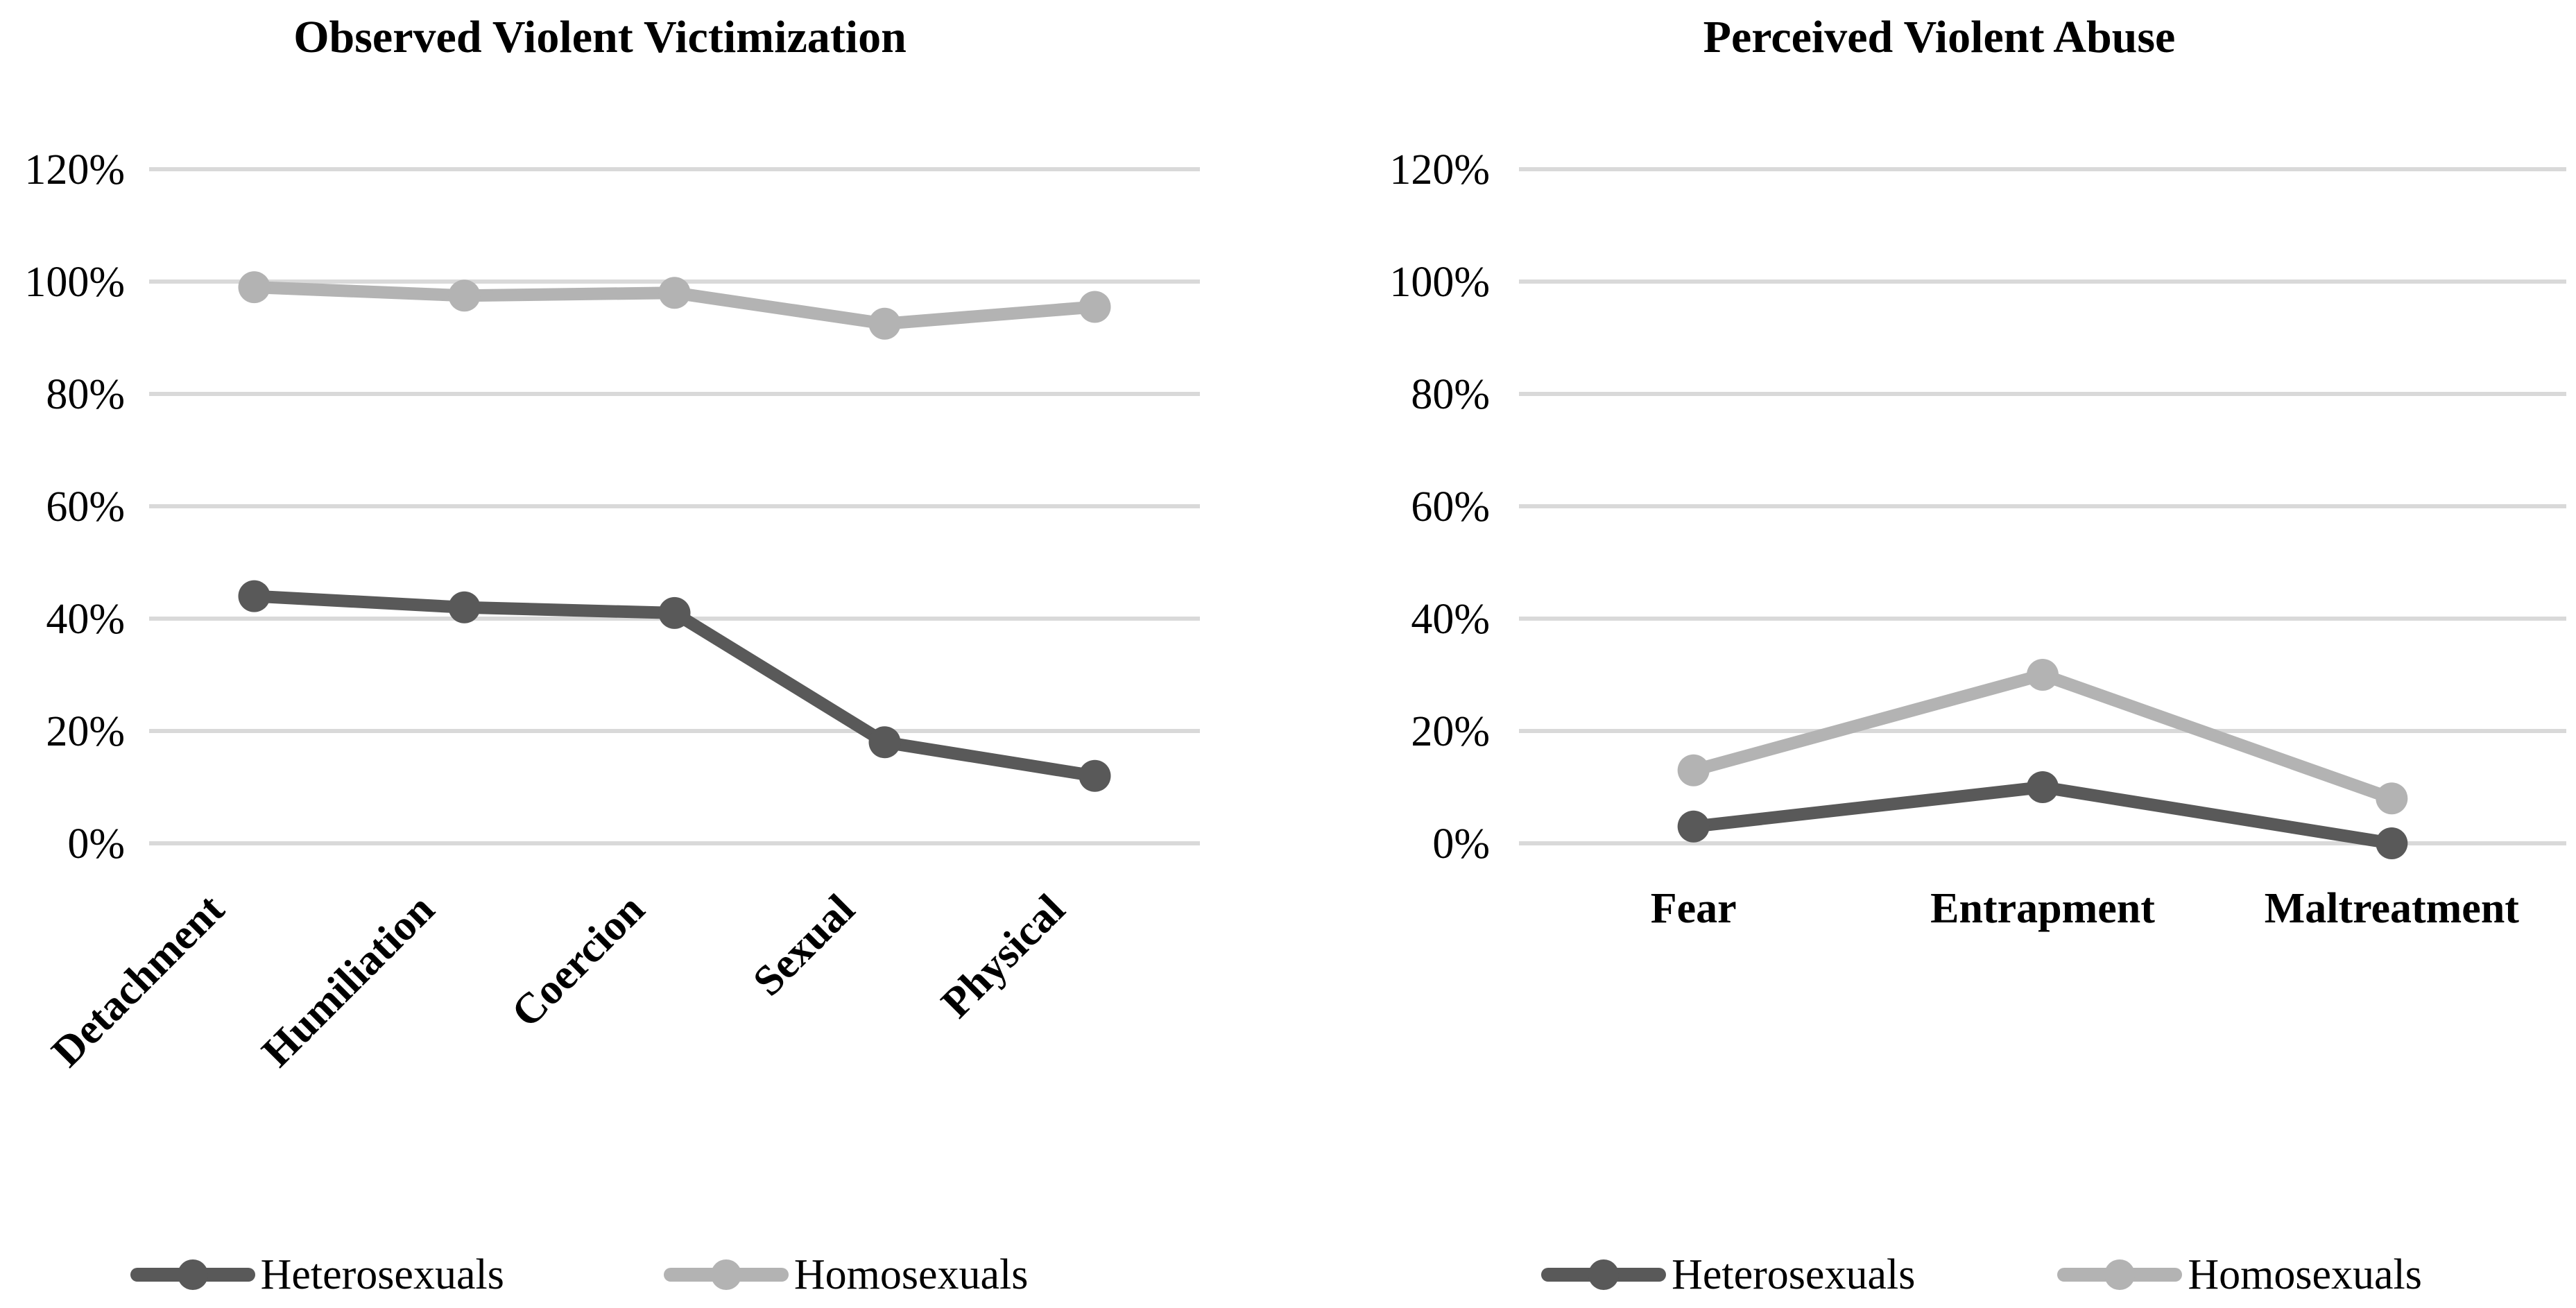  Describe the element at coordinates (464, 295) in the screenshot. I see `data-point-homosexuals-humiliation` at that location.